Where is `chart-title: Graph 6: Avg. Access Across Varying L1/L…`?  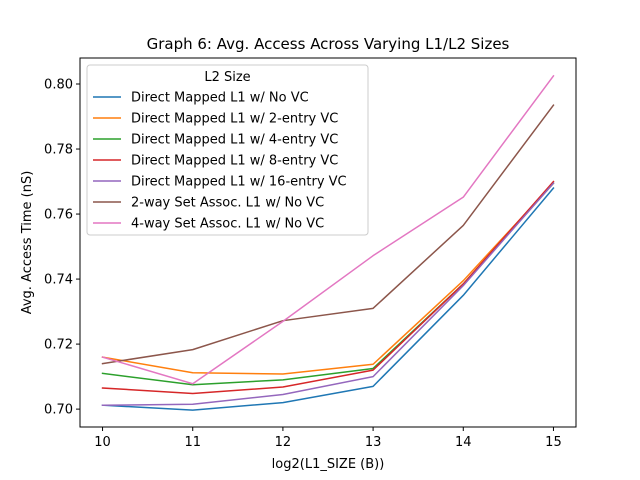
chart-title: Graph 6: Avg. Access Across Varying L1/L… is located at coordinates (328, 44).